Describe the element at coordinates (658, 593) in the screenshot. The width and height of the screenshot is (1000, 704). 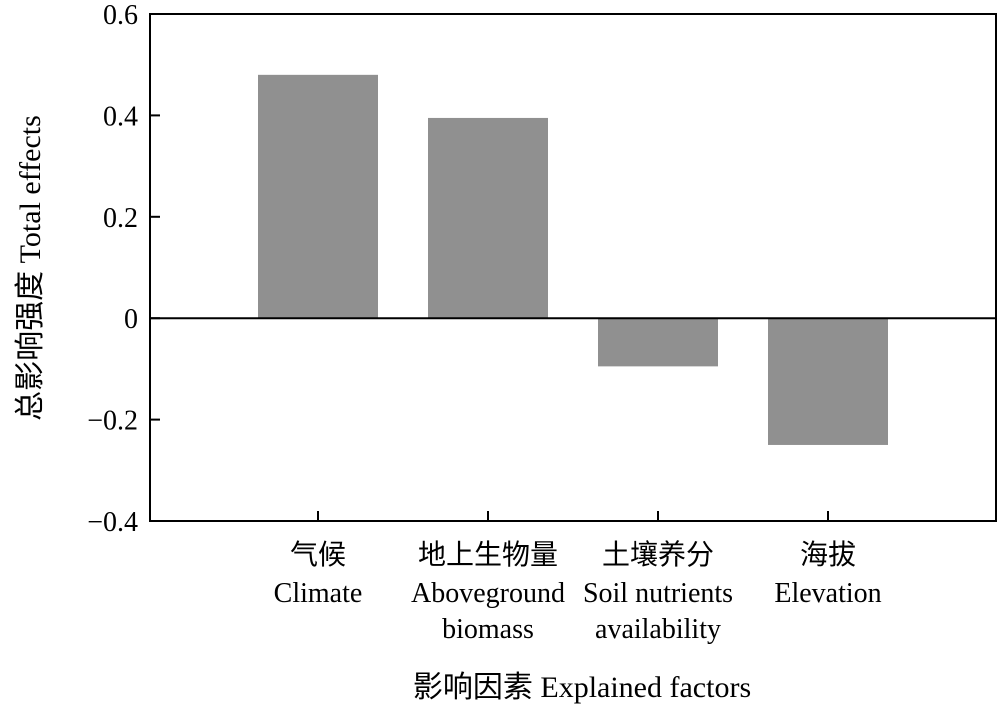
I see `category-label-en: Soil nutrients` at that location.